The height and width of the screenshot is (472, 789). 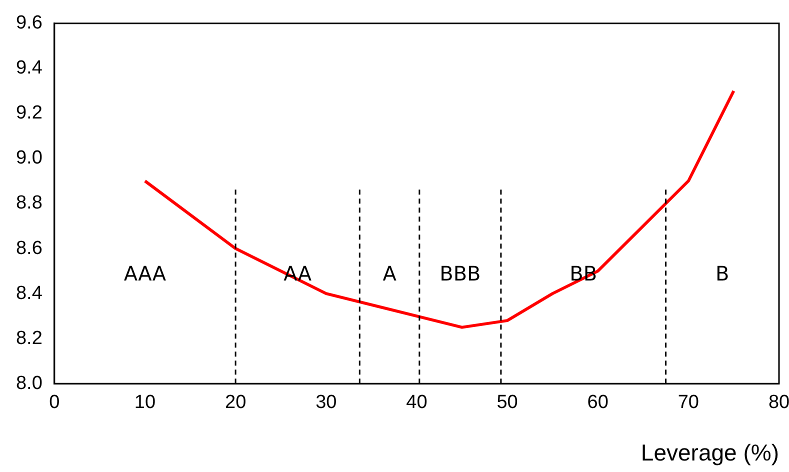 I want to click on x-tick-label: 0, so click(x=54, y=403).